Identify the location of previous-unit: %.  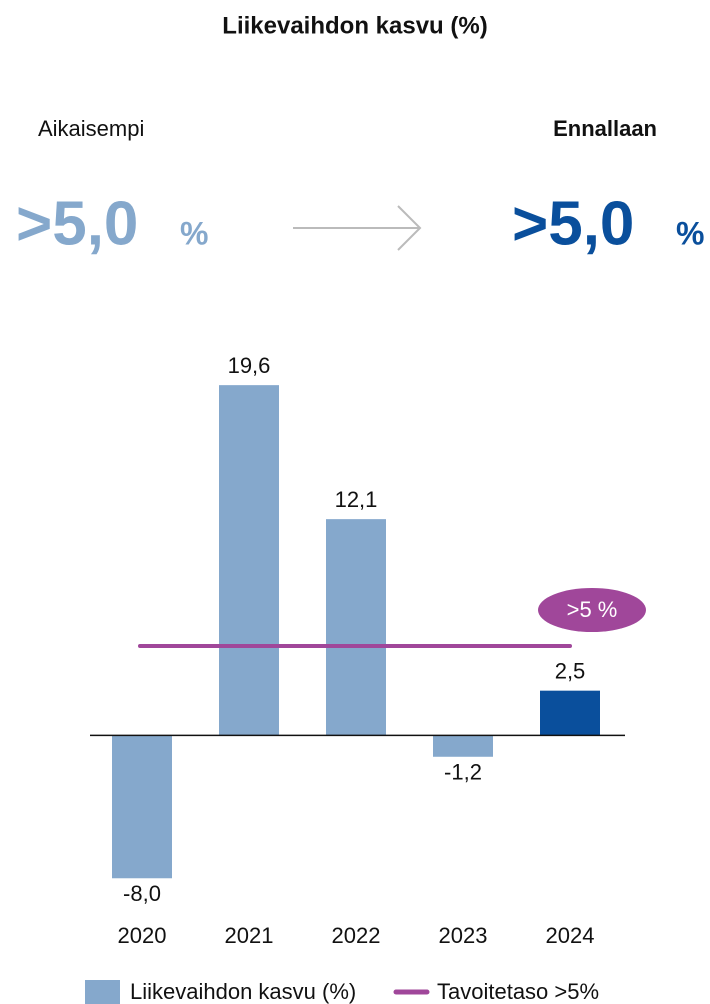
(194, 233).